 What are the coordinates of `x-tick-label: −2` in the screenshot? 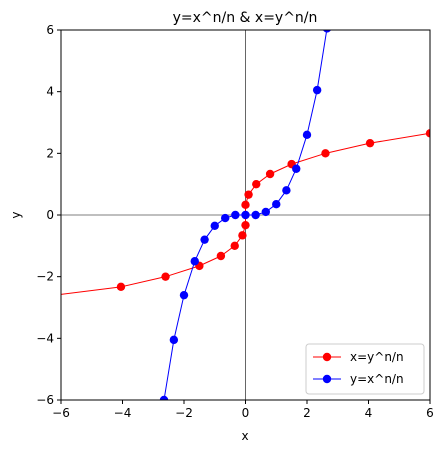 It's located at (184, 413).